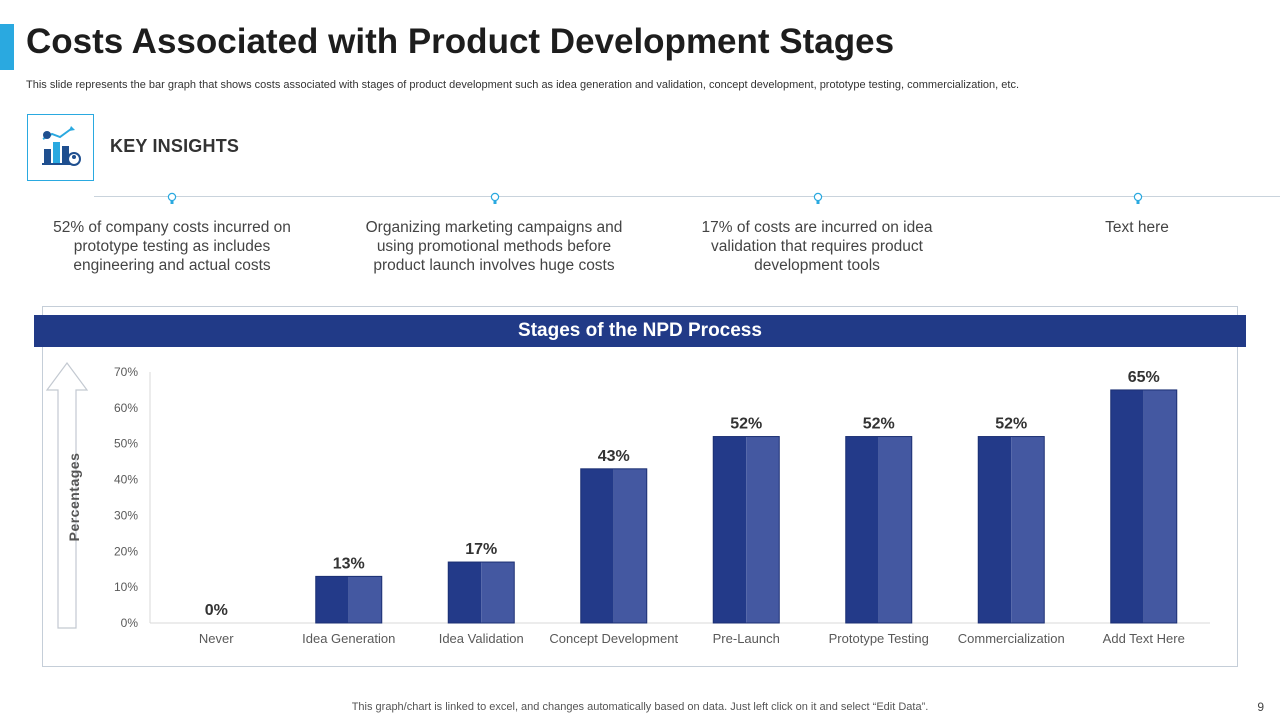 This screenshot has height=720, width=1280. I want to click on y-tick-label: 20%, so click(126, 551).